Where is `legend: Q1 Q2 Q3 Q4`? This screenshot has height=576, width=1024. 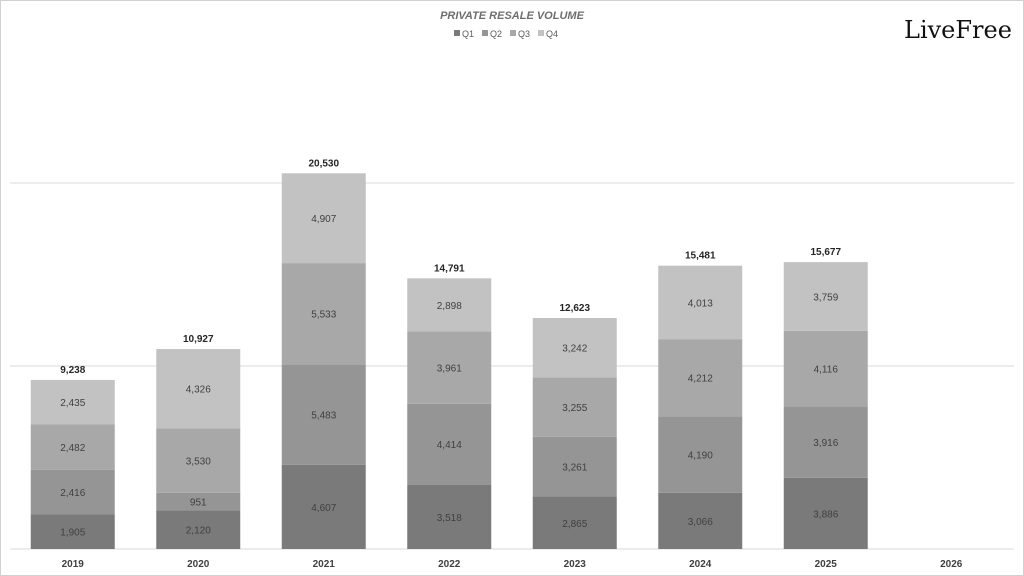 legend: Q1 Q2 Q3 Q4 is located at coordinates (506, 34).